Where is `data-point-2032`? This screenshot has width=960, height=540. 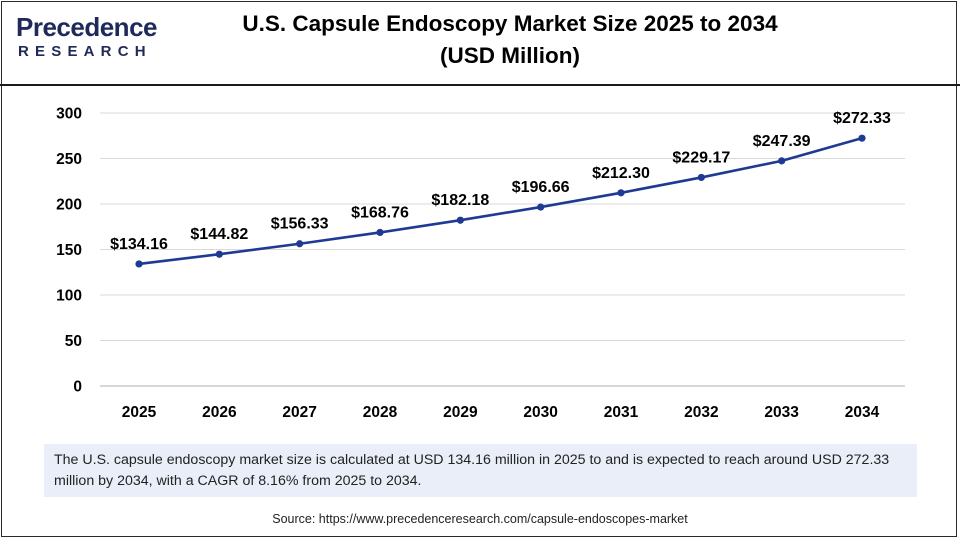 data-point-2032 is located at coordinates (701, 177).